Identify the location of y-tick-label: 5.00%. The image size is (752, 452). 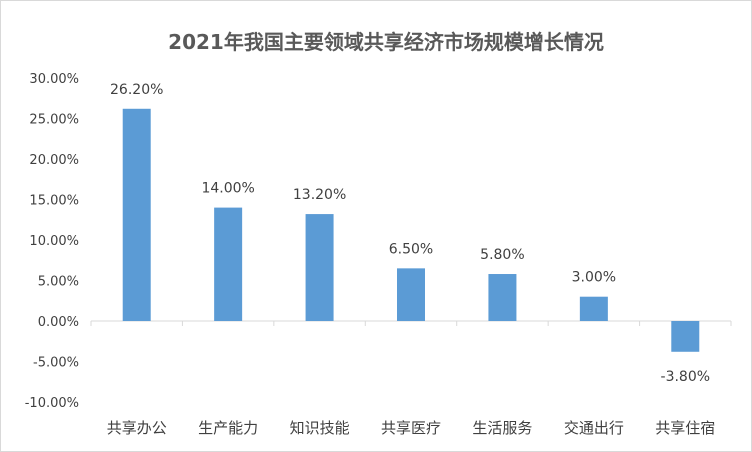
(58, 282).